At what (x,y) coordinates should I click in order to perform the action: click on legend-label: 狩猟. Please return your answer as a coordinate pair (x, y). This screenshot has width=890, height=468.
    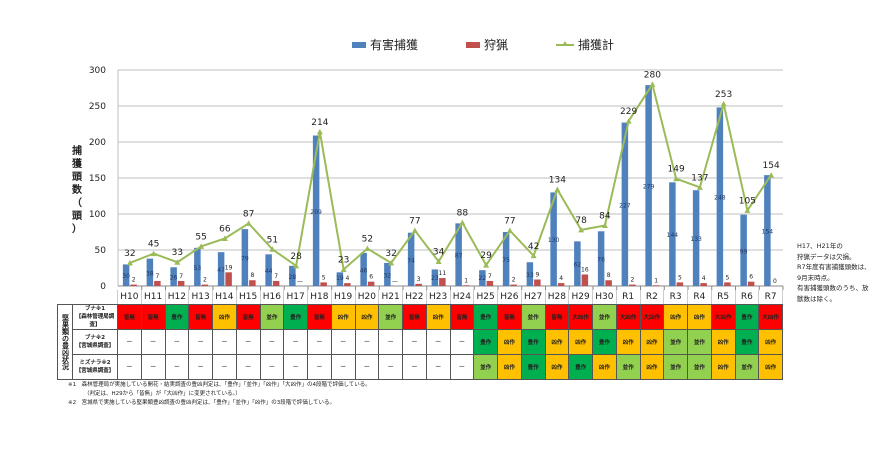
    Looking at the image, I should click on (496, 45).